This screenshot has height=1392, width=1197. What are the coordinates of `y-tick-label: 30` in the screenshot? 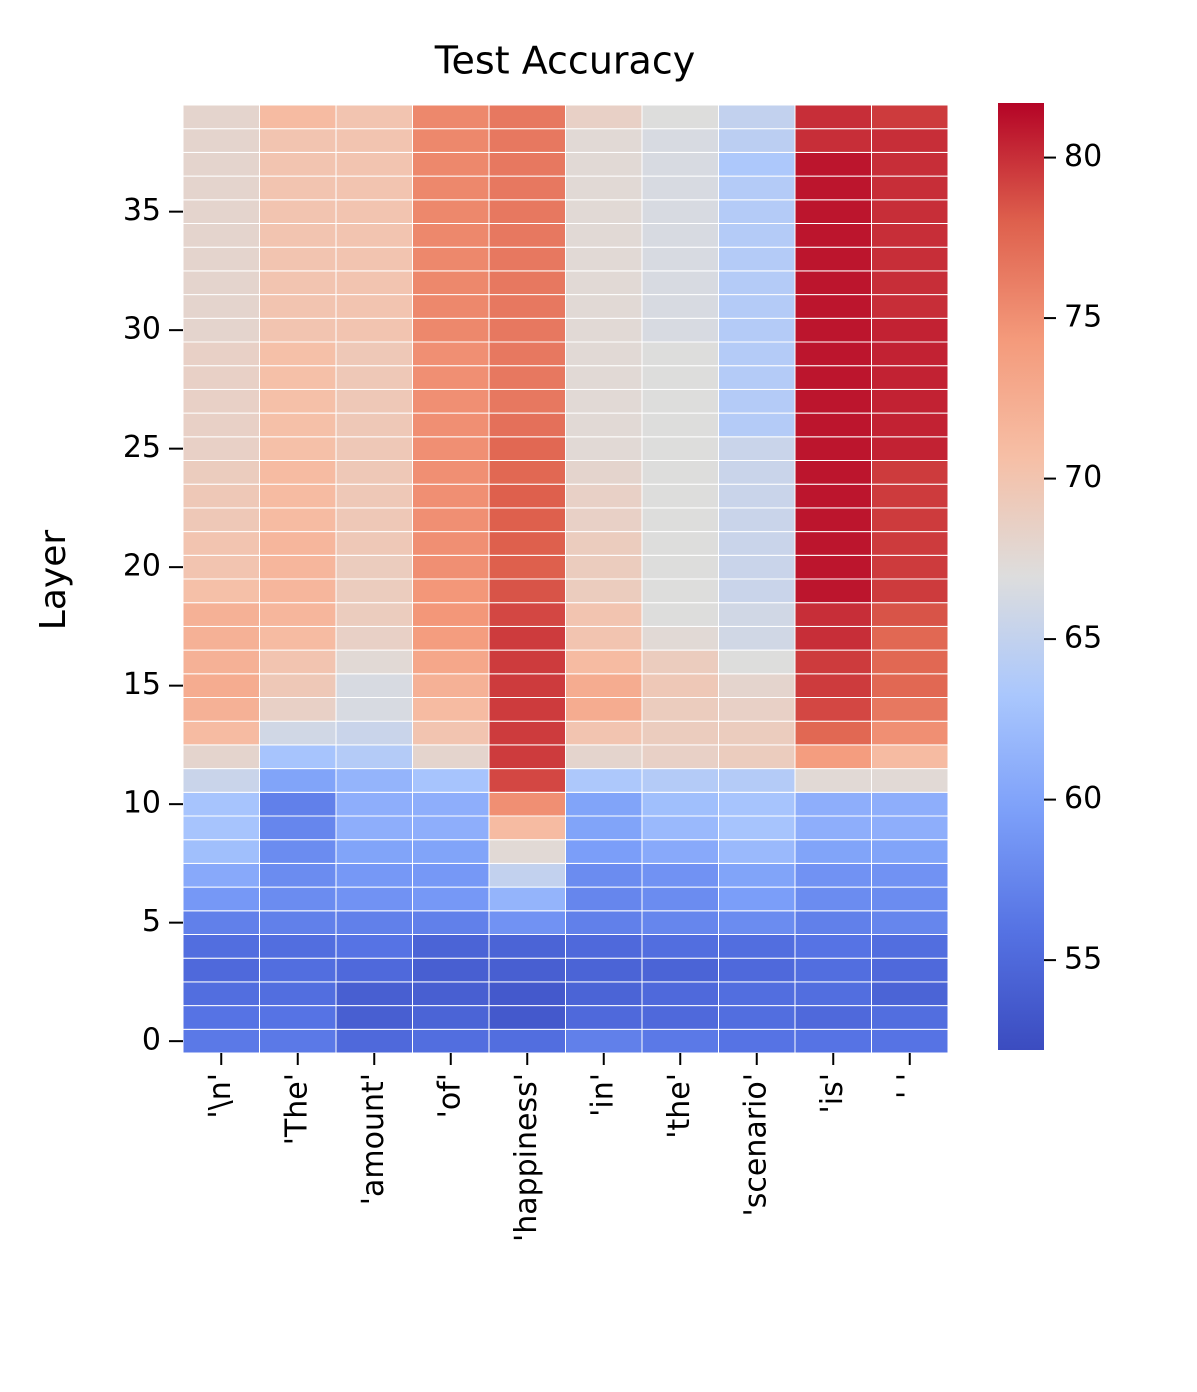 It's located at (142, 329).